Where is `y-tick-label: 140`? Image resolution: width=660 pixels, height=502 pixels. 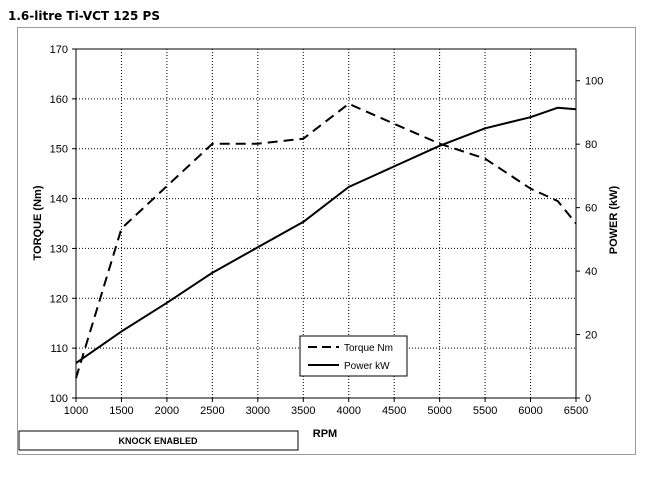
y-tick-label: 140 is located at coordinates (59, 200).